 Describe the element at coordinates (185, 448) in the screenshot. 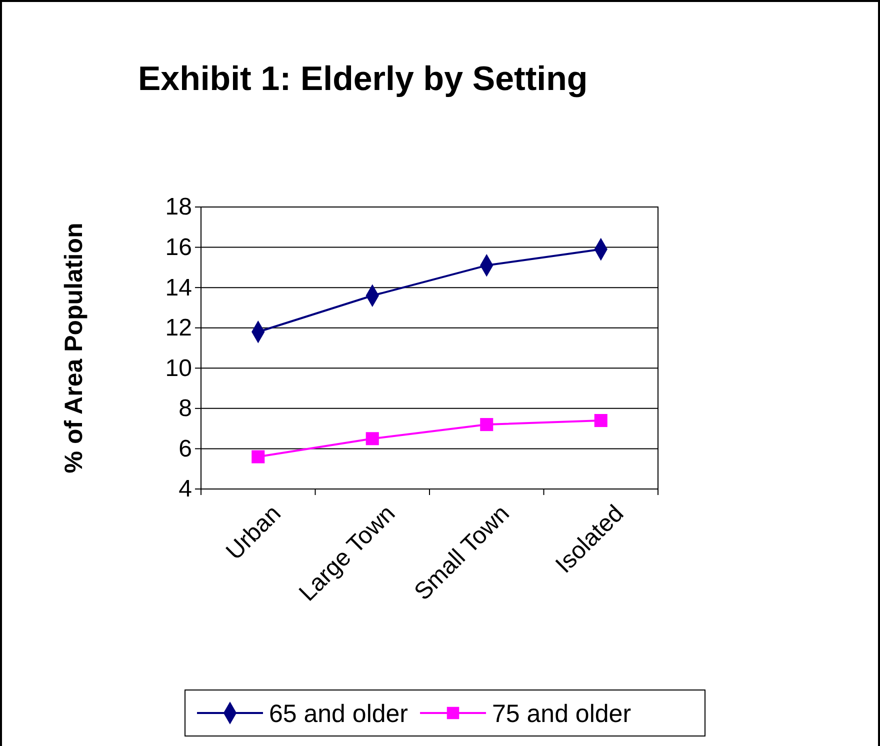

I see `y-tick-label: 6` at that location.